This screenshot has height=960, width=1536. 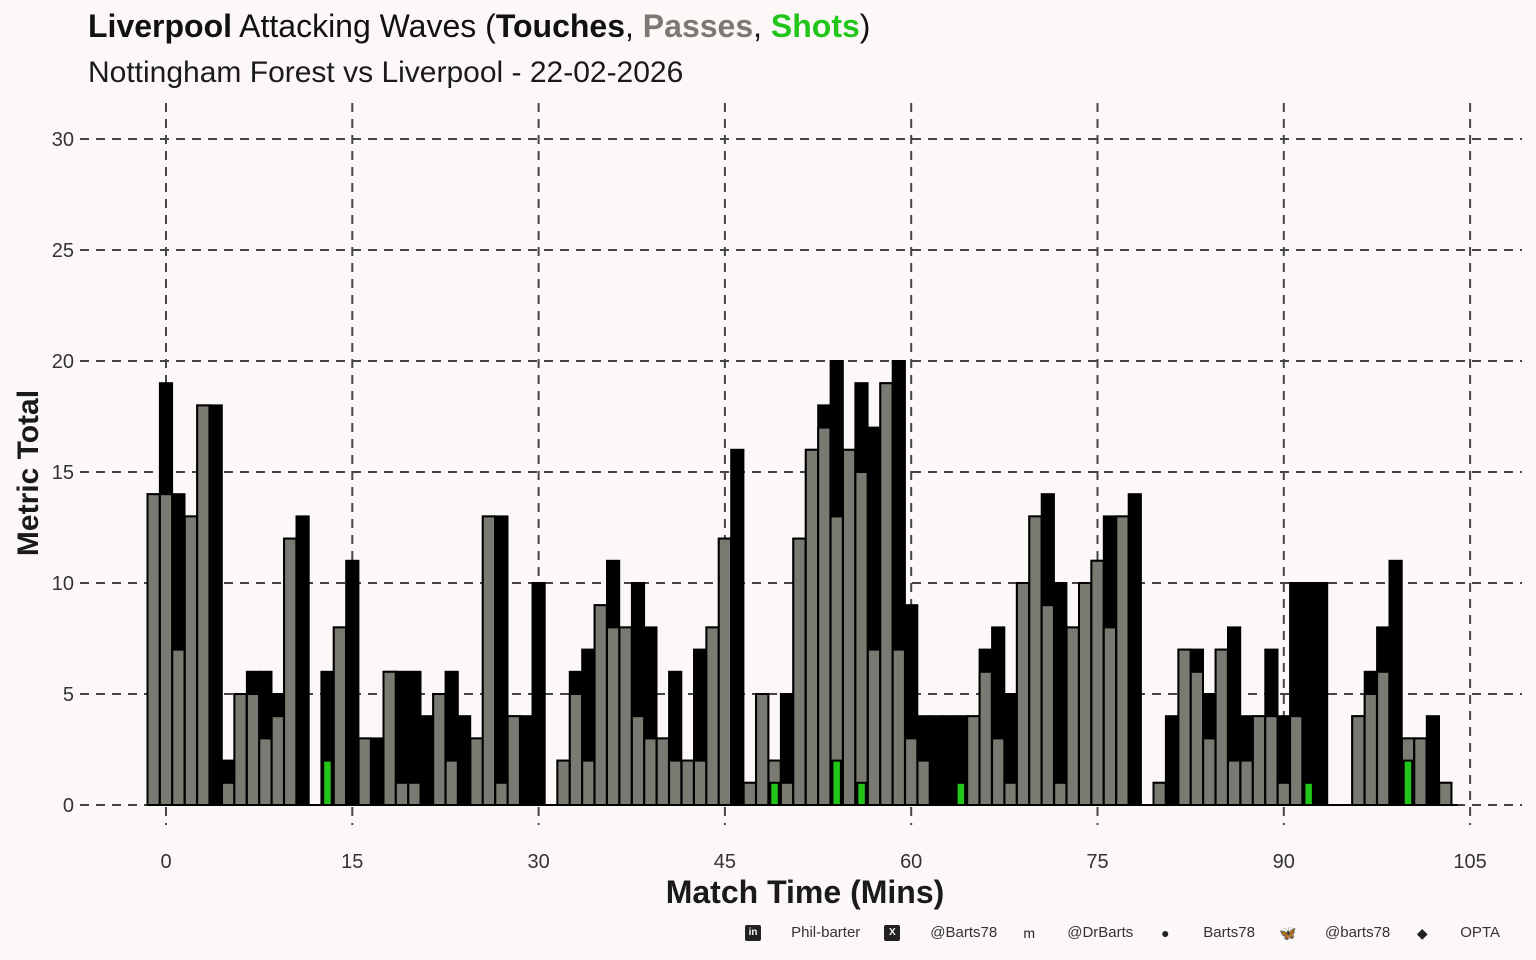 What do you see at coordinates (911, 862) in the screenshot?
I see `x-tick-label: 60` at bounding box center [911, 862].